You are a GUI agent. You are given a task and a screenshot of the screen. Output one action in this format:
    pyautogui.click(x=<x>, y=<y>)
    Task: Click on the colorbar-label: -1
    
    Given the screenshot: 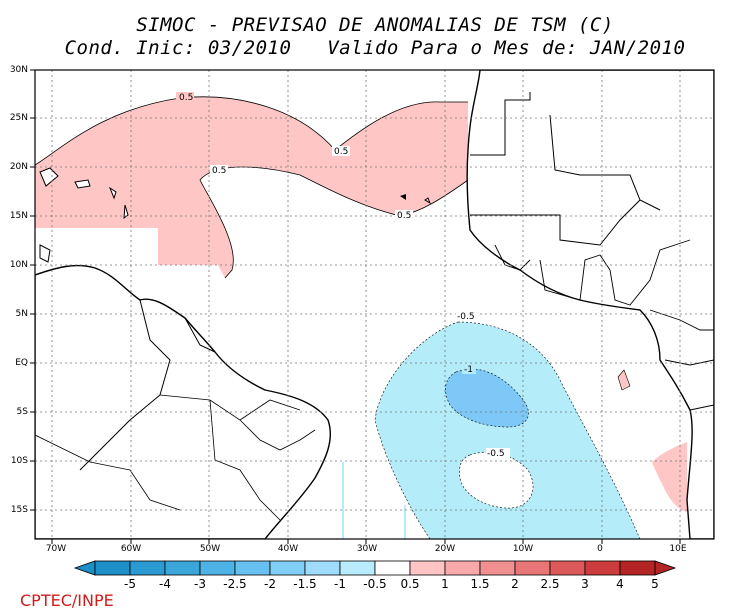 What is the action you would take?
    pyautogui.click(x=340, y=584)
    